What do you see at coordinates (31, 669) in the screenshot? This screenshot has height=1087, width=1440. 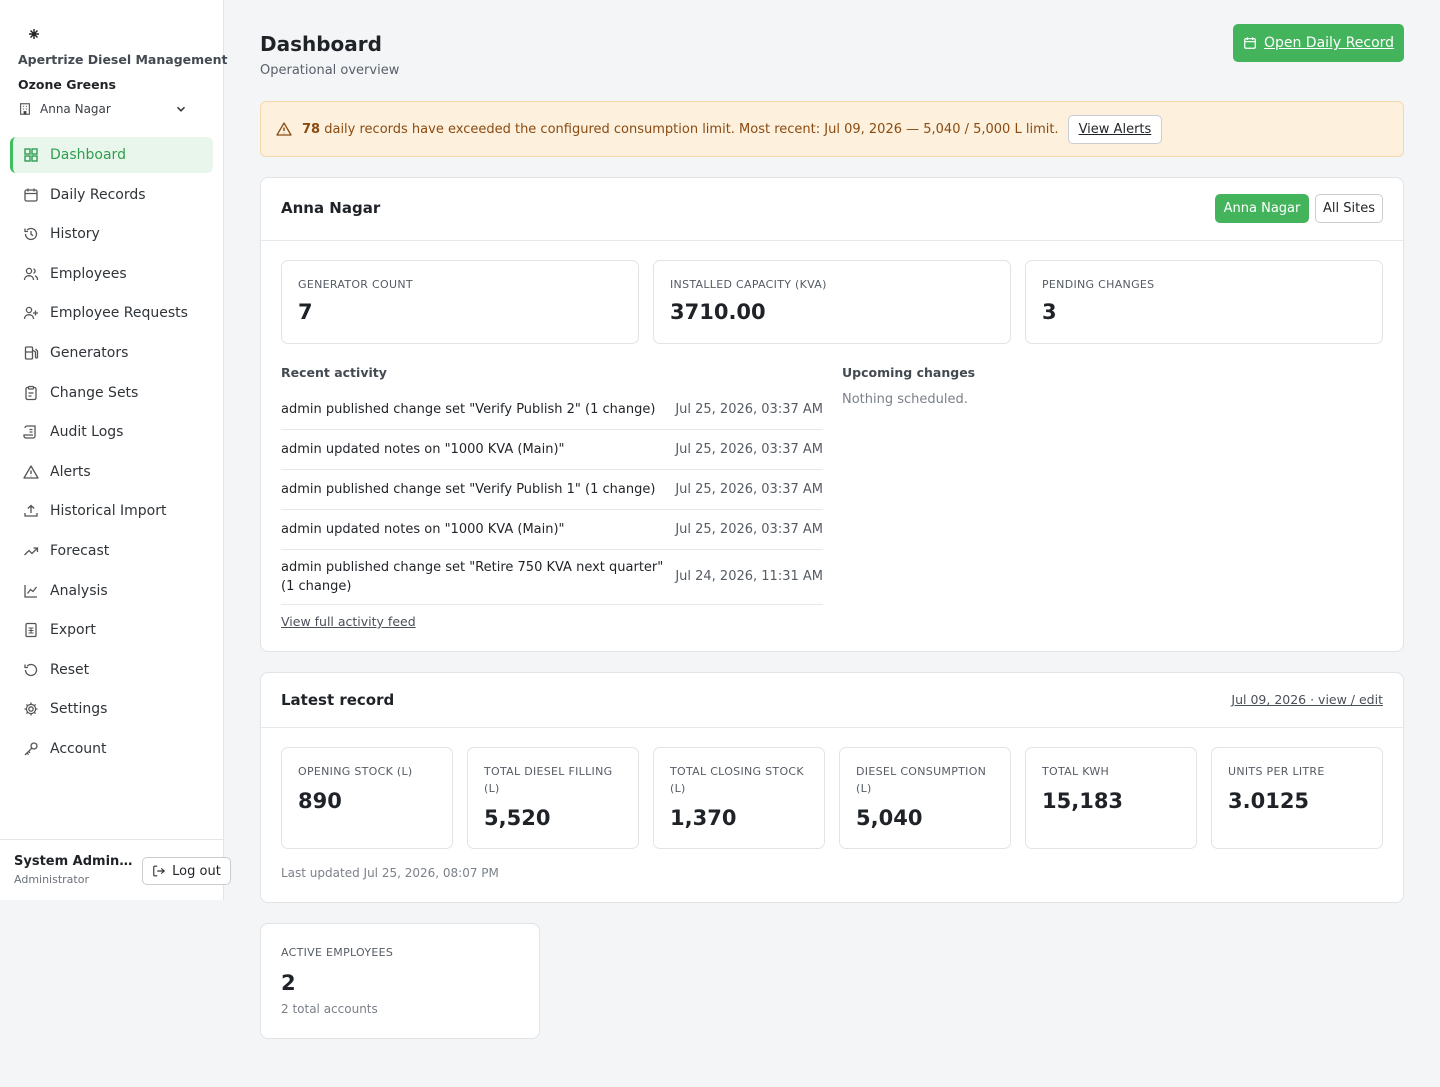 I see `reset-icon` at bounding box center [31, 669].